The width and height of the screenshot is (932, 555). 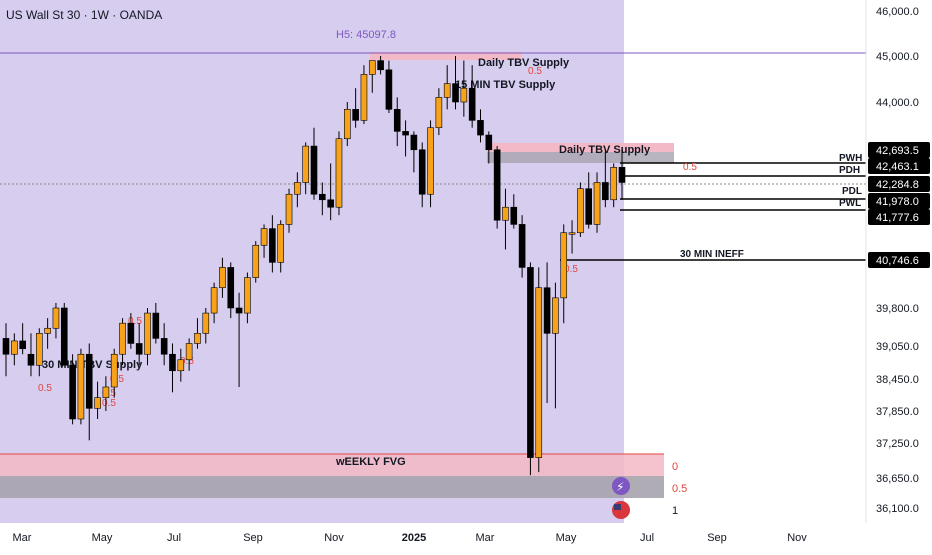 What do you see at coordinates (850, 158) in the screenshot?
I see `pwh-label: PWH` at bounding box center [850, 158].